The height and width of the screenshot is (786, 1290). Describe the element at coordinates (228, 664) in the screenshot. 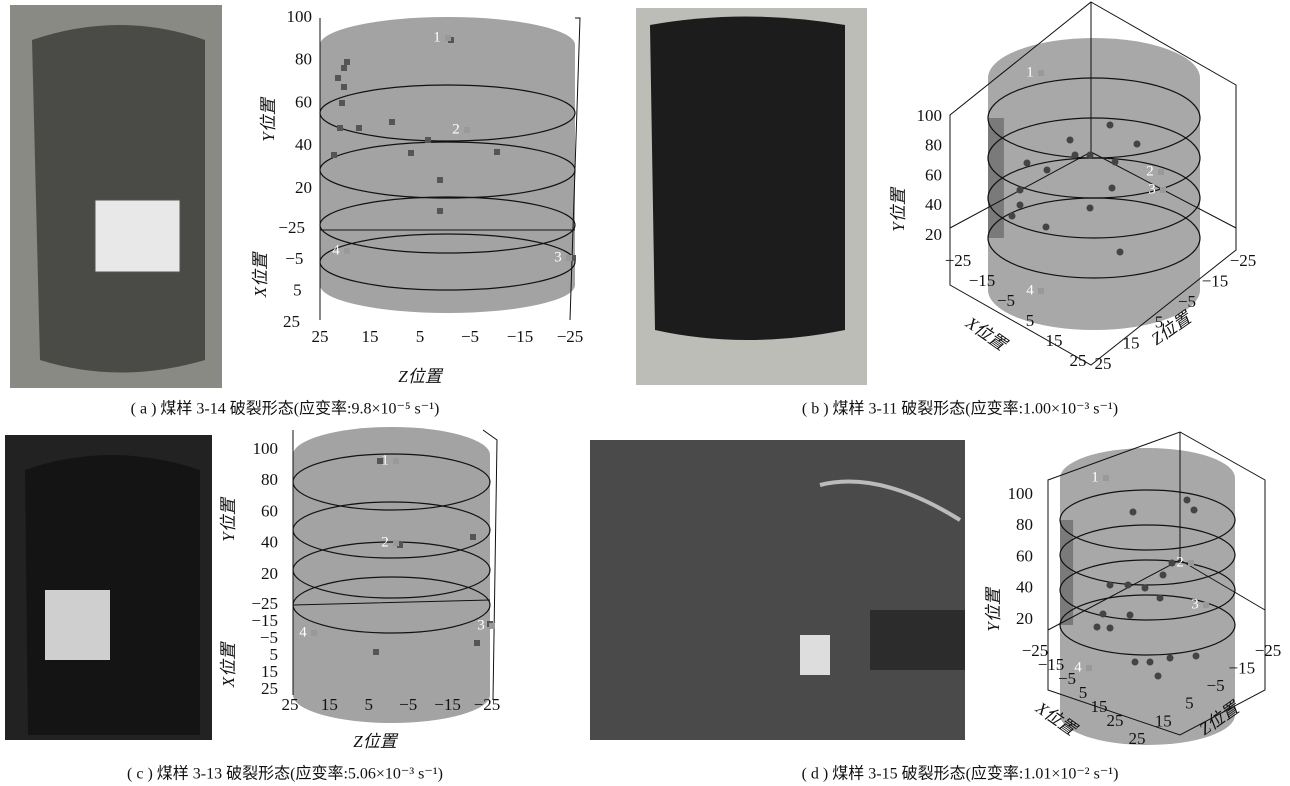

I see `axis-label: X位置` at that location.